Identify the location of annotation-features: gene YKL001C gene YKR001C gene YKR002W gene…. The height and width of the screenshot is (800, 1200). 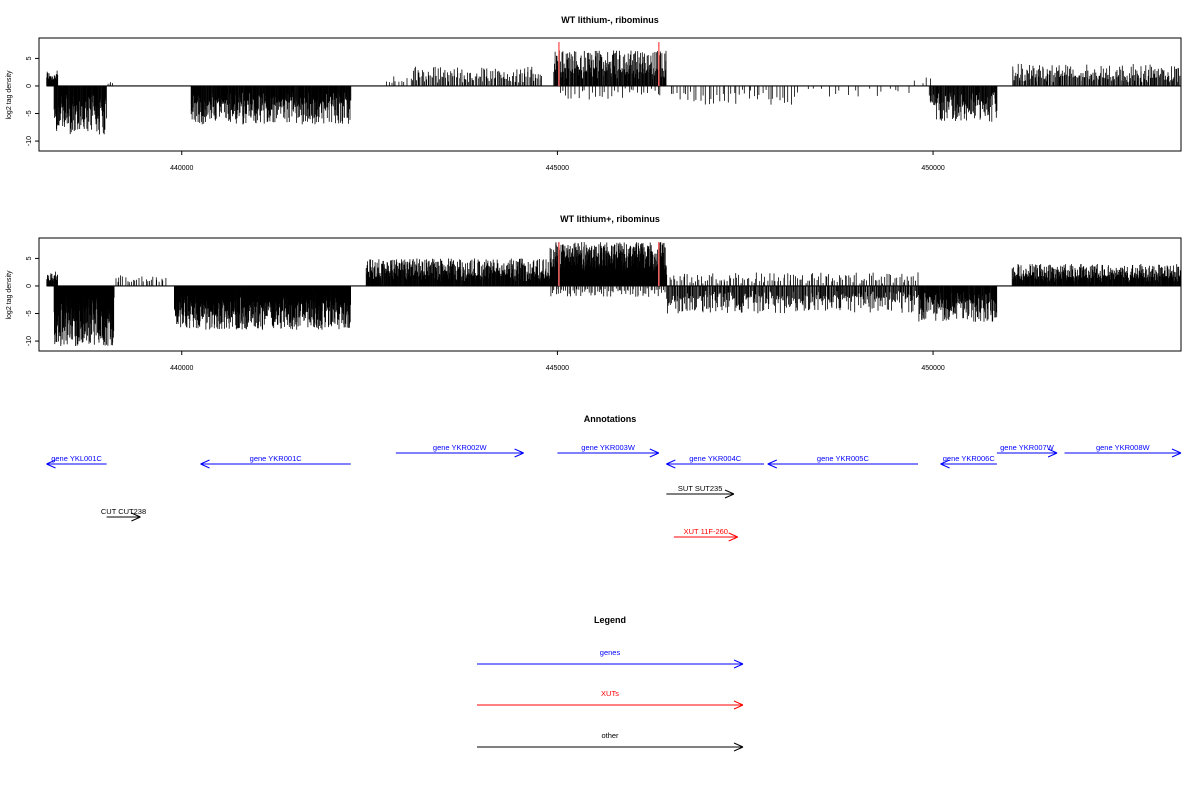
(614, 492).